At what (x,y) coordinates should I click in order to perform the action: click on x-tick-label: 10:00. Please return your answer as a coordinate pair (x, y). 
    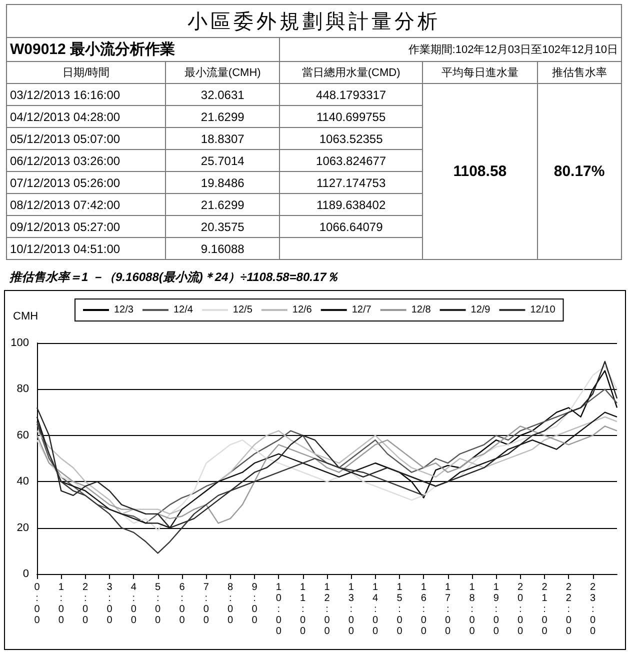
    Looking at the image, I should click on (279, 609).